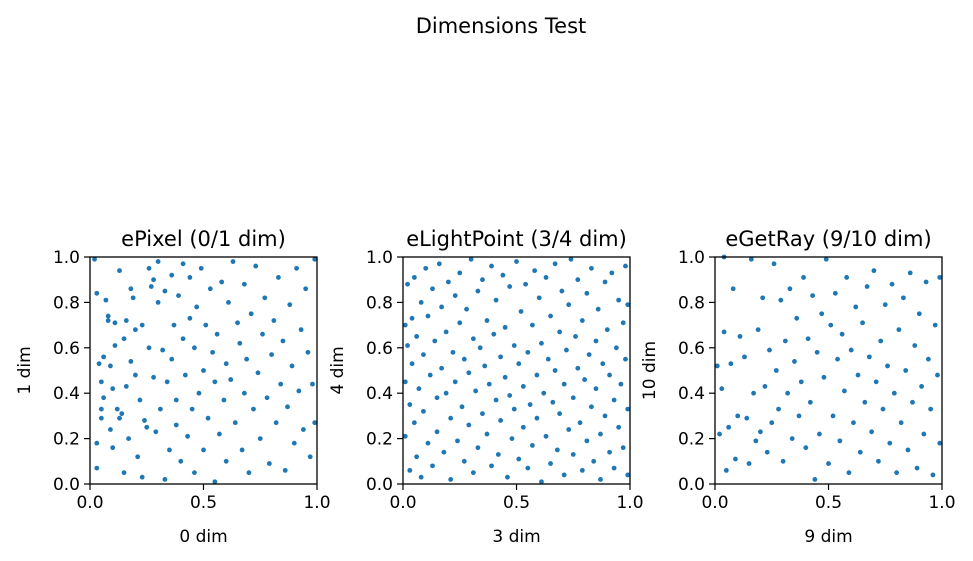  I want to click on x-axis-label: 3 dim, so click(516, 537).